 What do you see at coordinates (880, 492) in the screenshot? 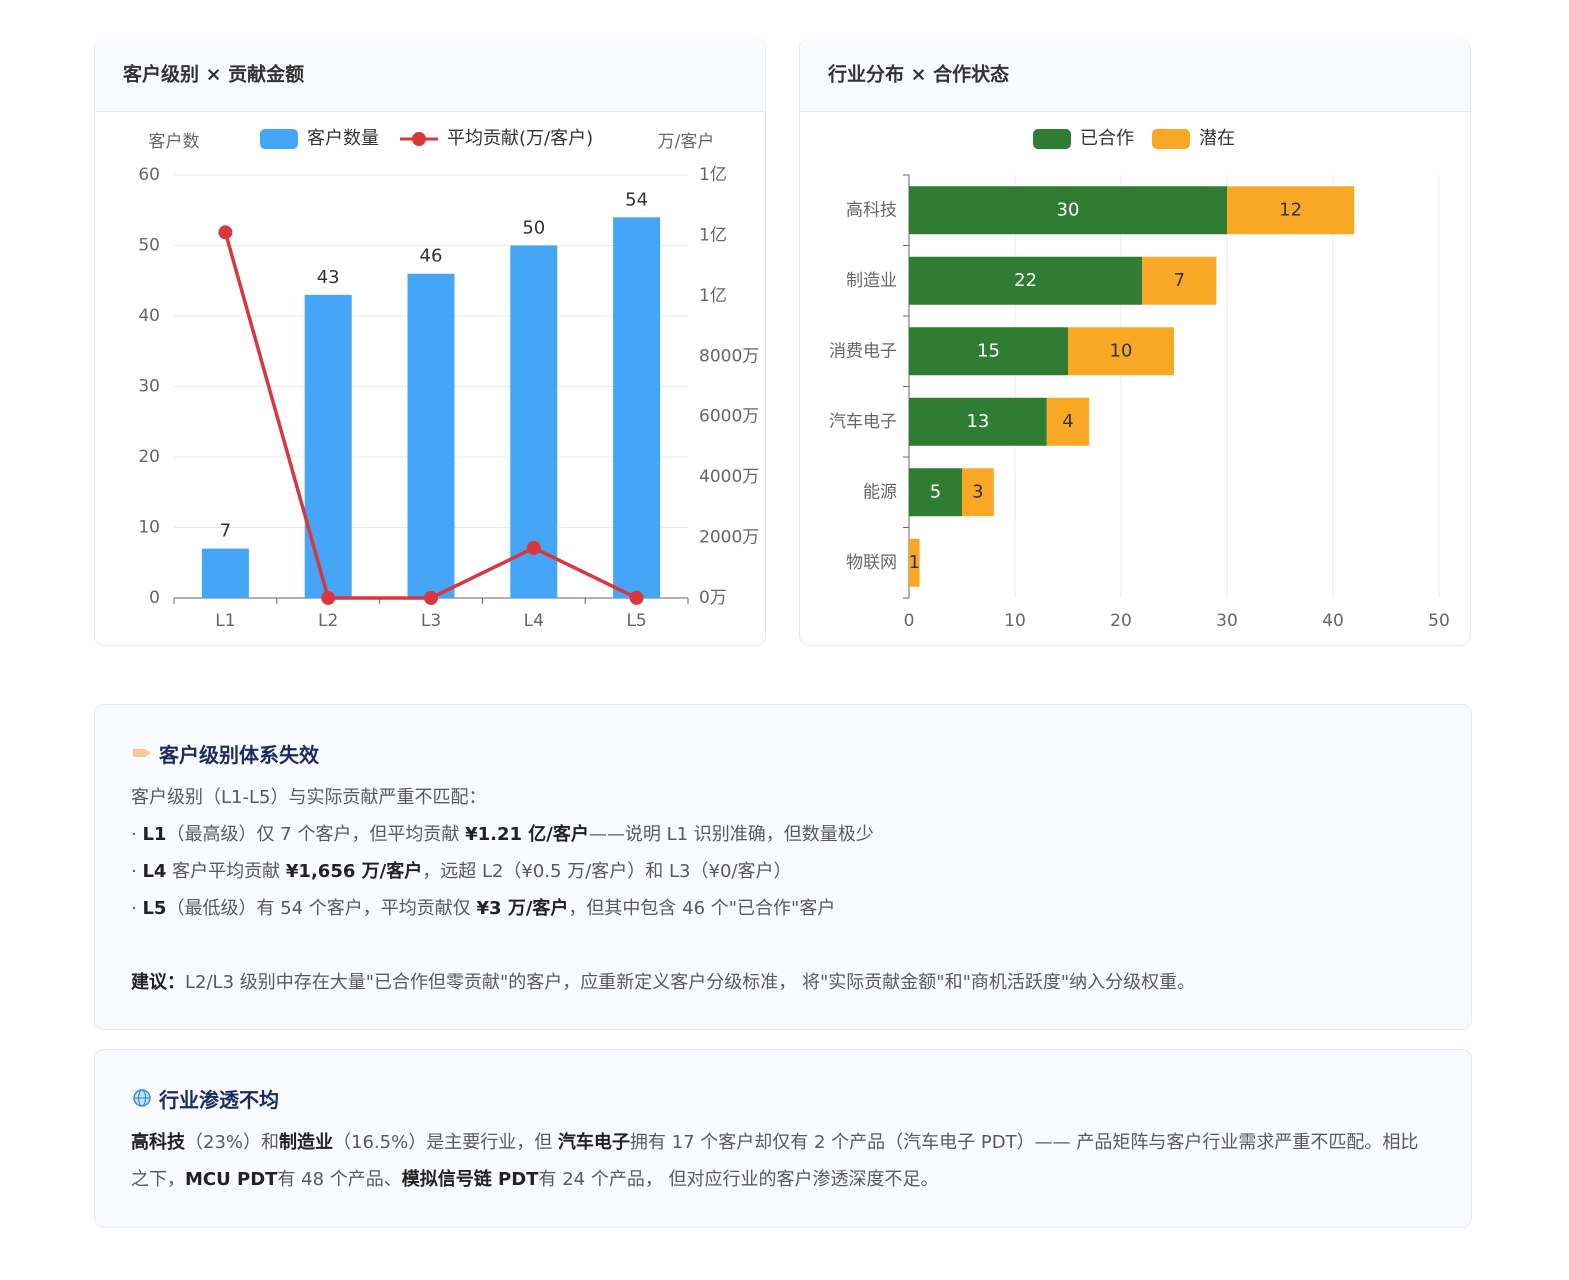
I see `y-tick-label: 能源` at bounding box center [880, 492].